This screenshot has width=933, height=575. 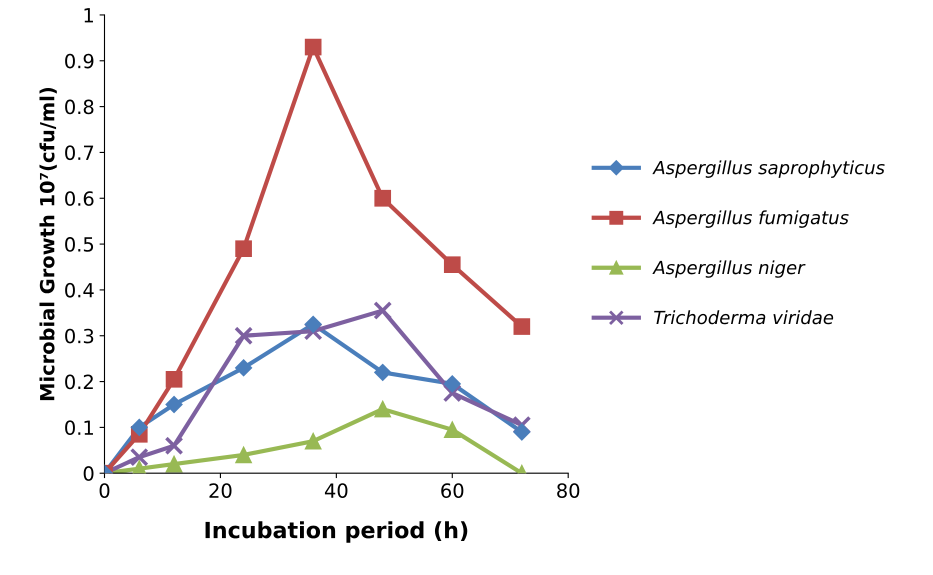 What do you see at coordinates (79, 244) in the screenshot?
I see `y-tick-label: 0.5` at bounding box center [79, 244].